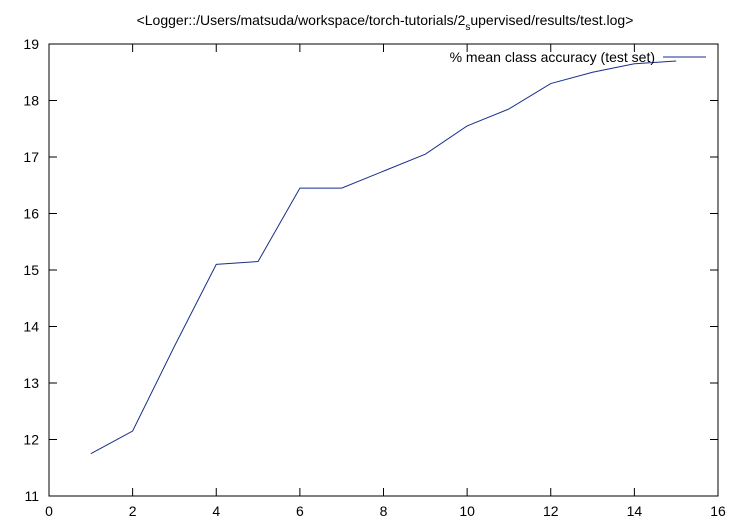  Describe the element at coordinates (31, 101) in the screenshot. I see `y-tick-label: 18` at that location.